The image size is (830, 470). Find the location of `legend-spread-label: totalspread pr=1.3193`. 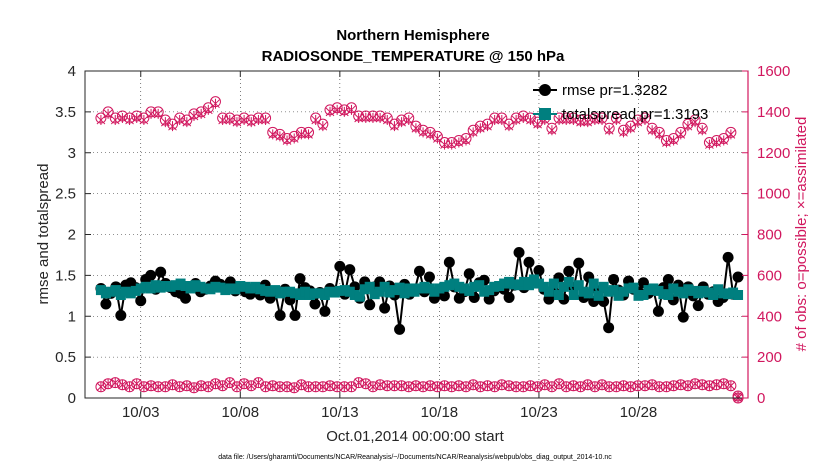

legend-spread-label: totalspread pr=1.3193 is located at coordinates (635, 114).